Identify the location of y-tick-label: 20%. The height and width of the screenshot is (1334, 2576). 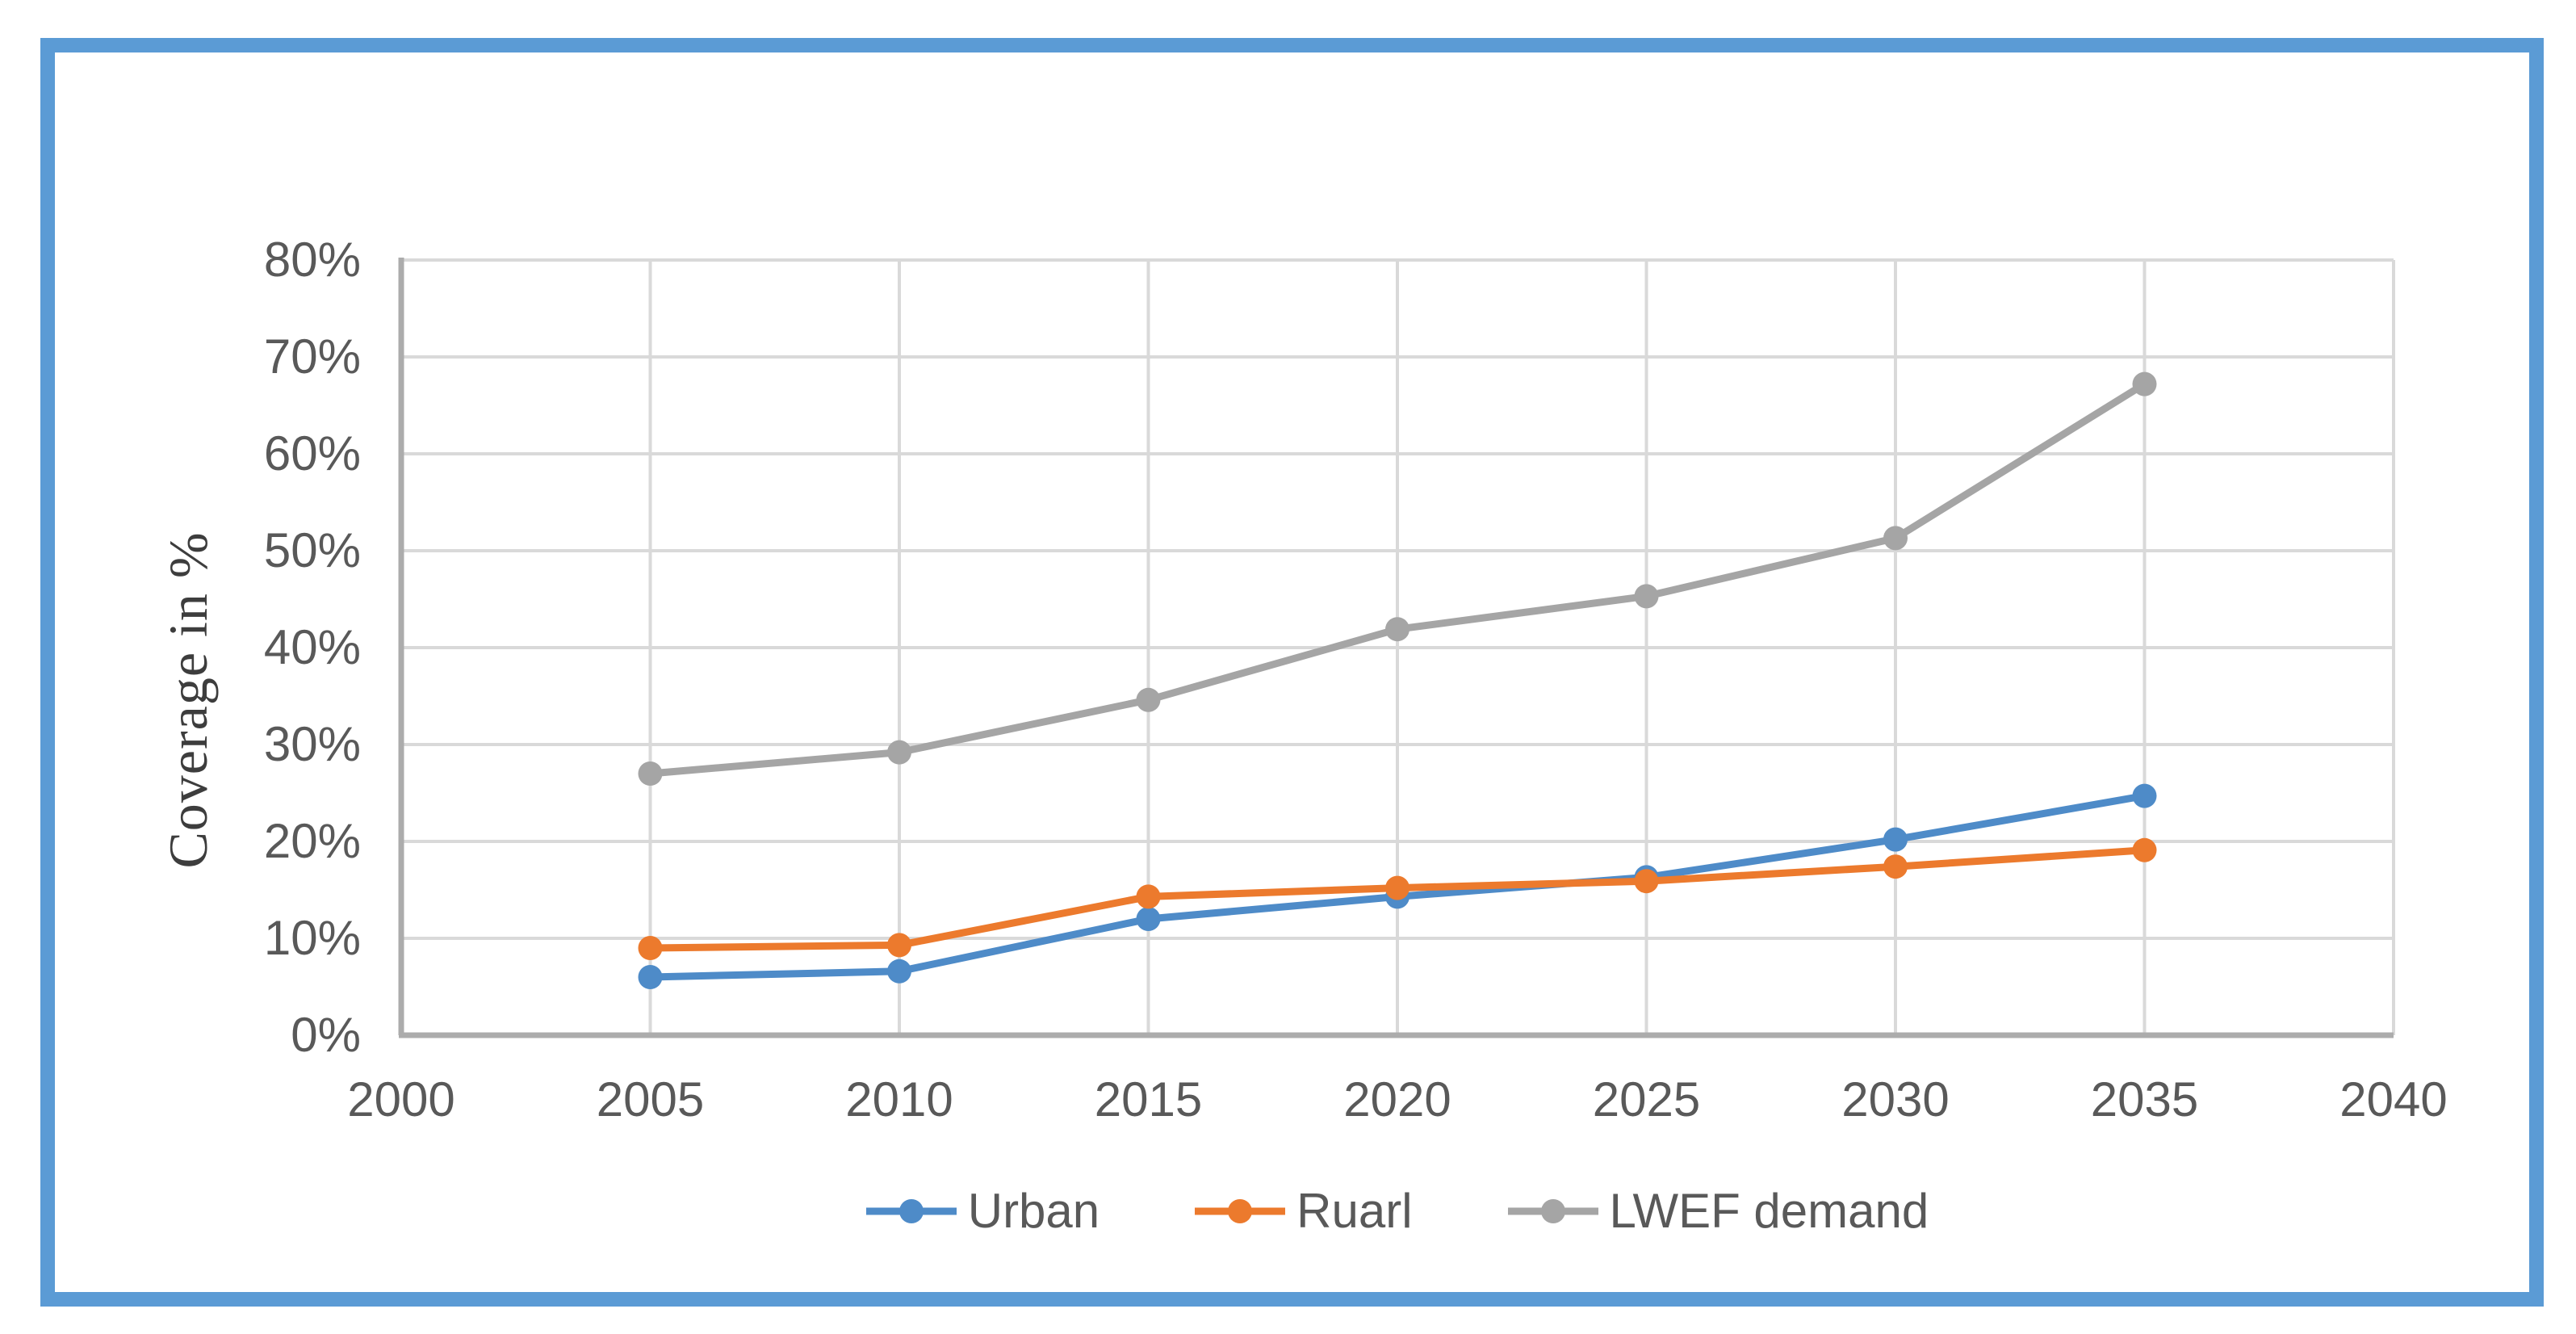
(312, 841).